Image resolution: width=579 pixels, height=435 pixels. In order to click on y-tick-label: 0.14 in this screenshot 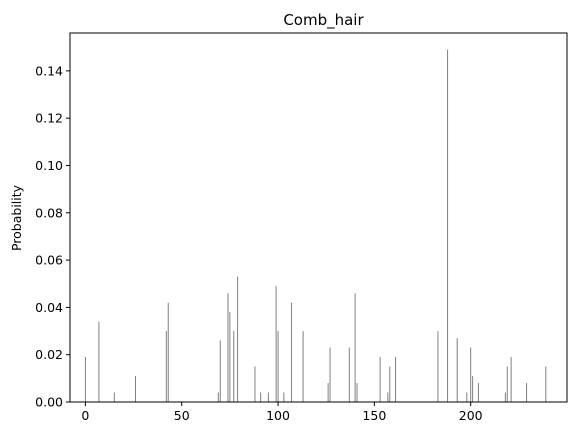, I will do `click(49, 70)`.